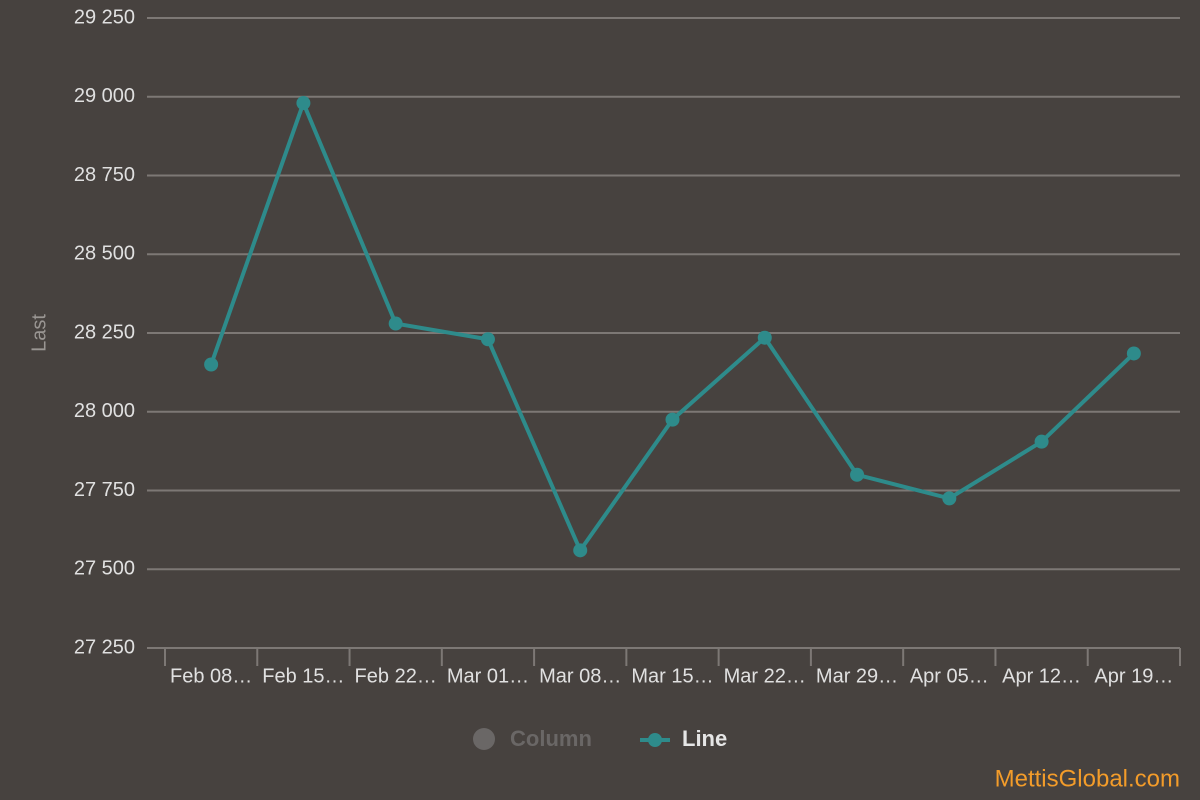 The height and width of the screenshot is (800, 1200). Describe the element at coordinates (39, 333) in the screenshot. I see `y-axis-label: Last` at that location.